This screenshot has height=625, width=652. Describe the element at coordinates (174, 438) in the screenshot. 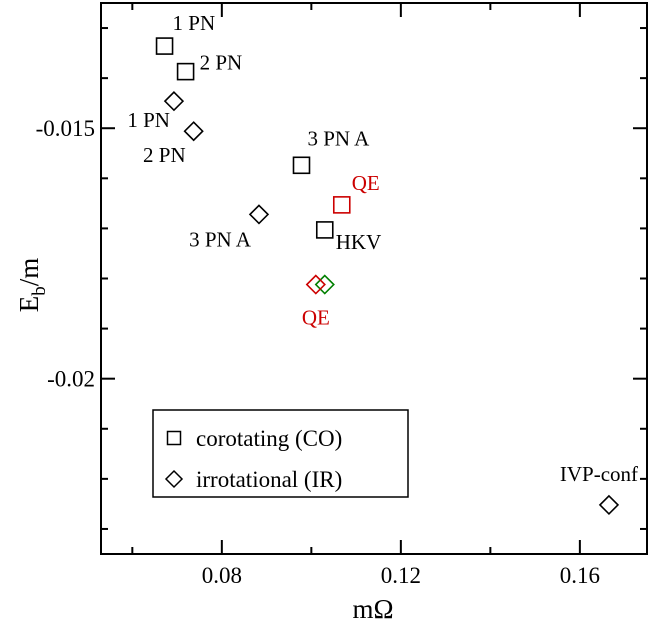

I see `legend-square-marker` at that location.